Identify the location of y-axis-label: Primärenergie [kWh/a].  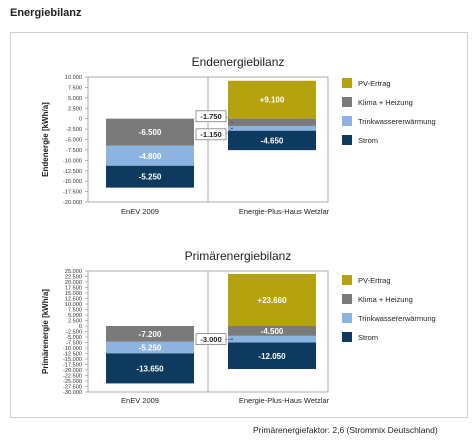
(45, 331).